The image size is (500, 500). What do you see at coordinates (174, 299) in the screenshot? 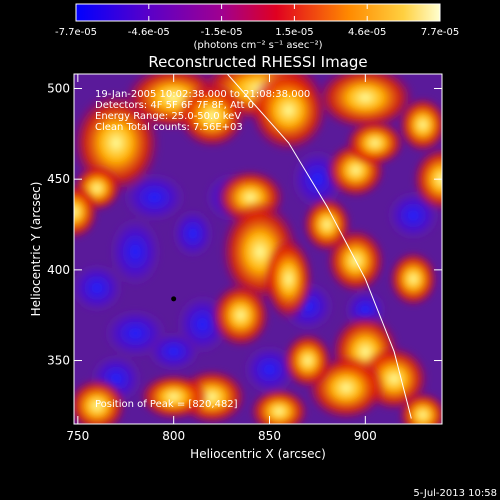
I see `peak-marker-dot` at bounding box center [174, 299].